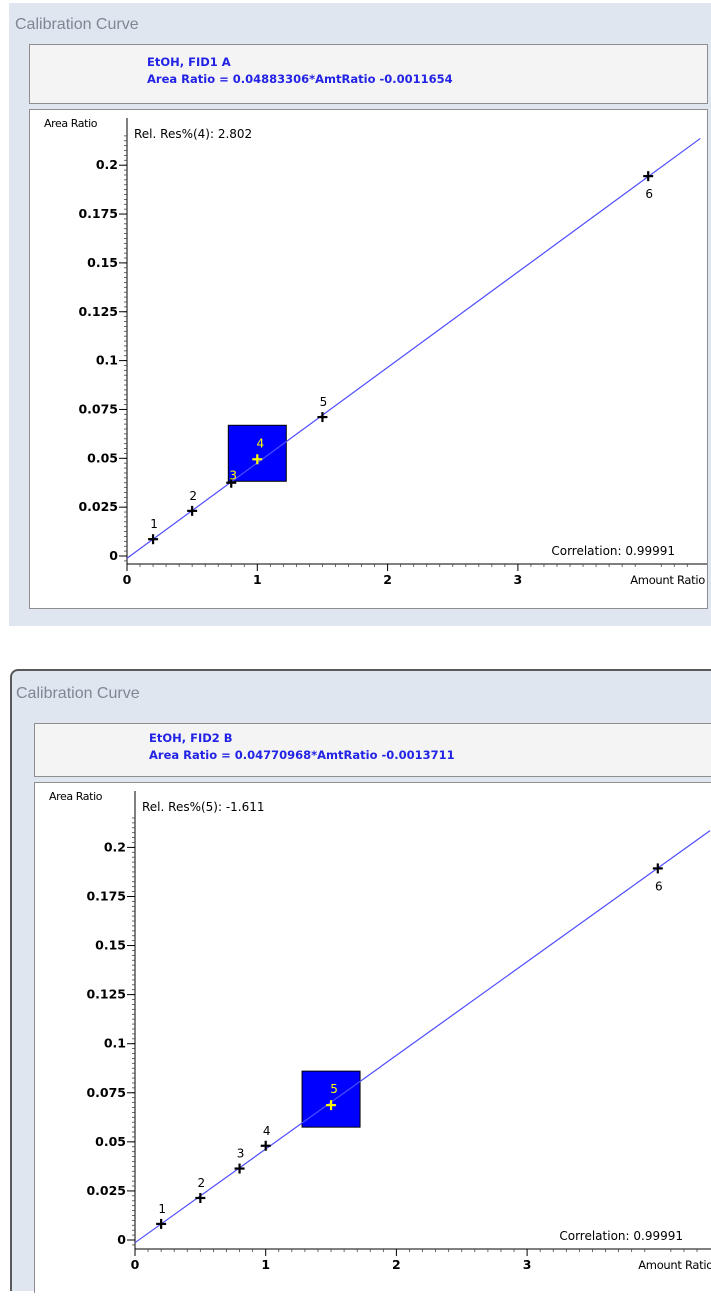 The image size is (711, 1298). What do you see at coordinates (203, 807) in the screenshot?
I see `rel-res-text: Rel. Res%(5): -1.611` at bounding box center [203, 807].